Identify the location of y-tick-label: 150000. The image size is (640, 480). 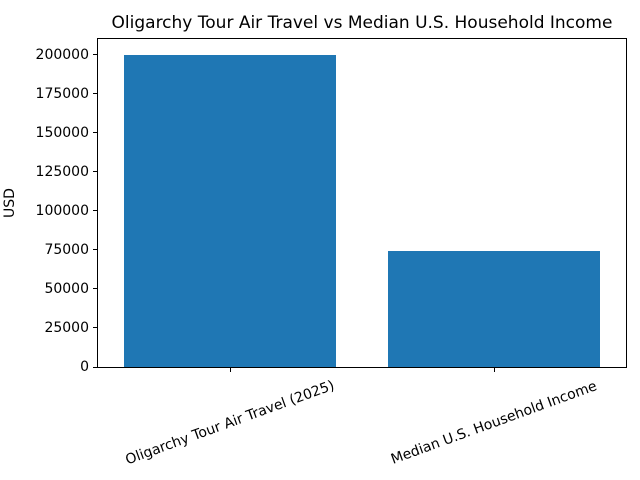
(62, 132).